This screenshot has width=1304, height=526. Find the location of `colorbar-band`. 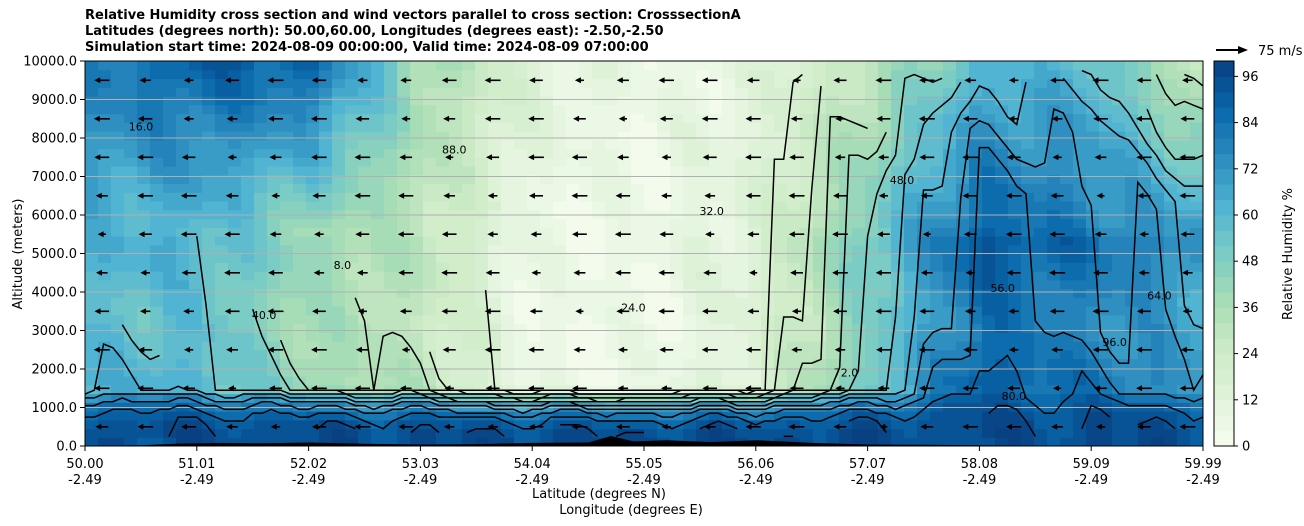

colorbar-band is located at coordinates (1224, 192).